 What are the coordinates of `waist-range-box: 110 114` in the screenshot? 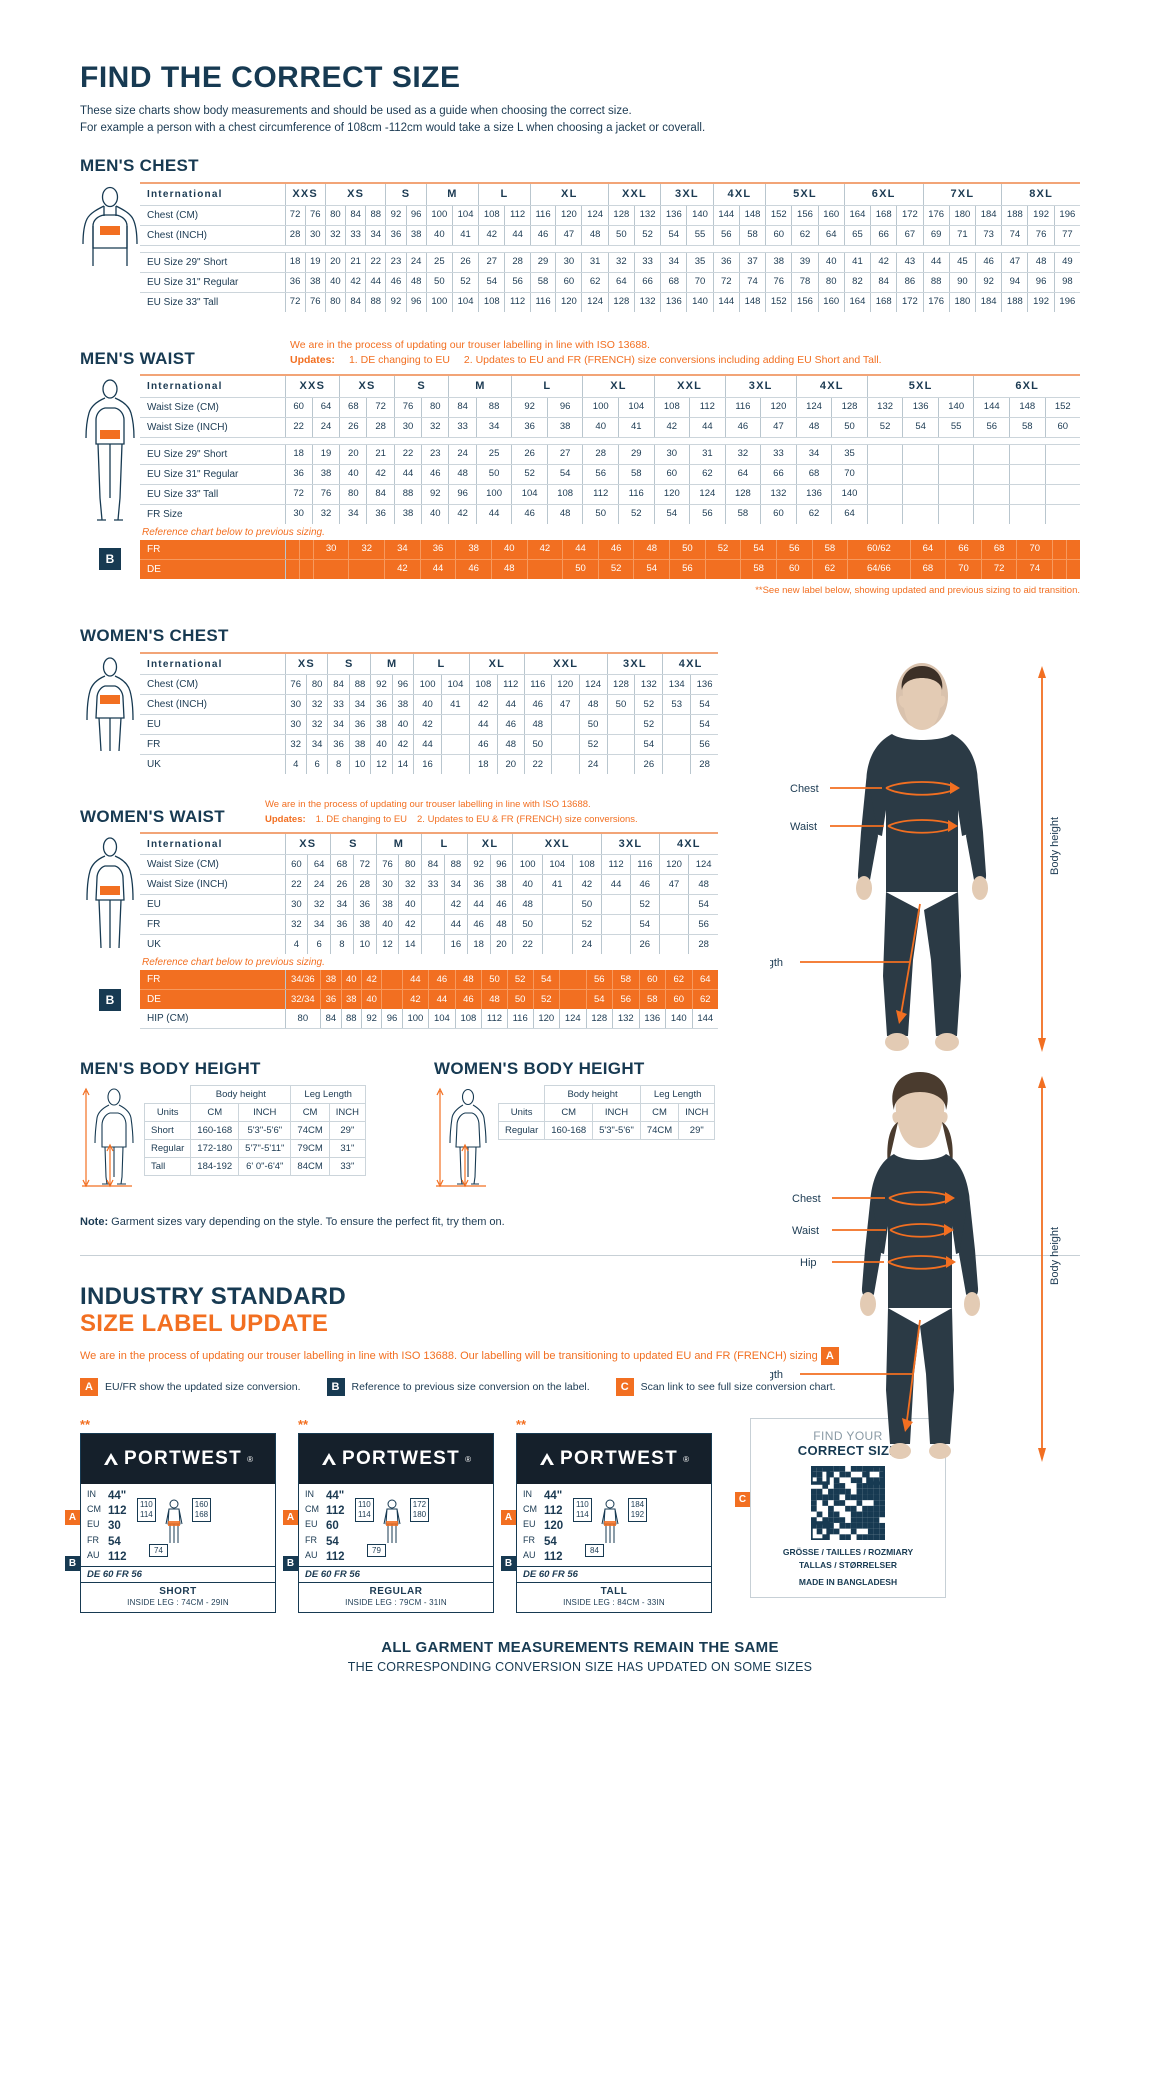 It's located at (364, 1510).